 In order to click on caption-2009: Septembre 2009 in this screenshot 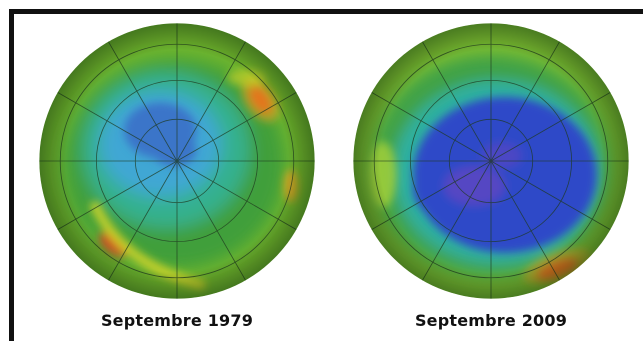, I will do `click(491, 320)`.